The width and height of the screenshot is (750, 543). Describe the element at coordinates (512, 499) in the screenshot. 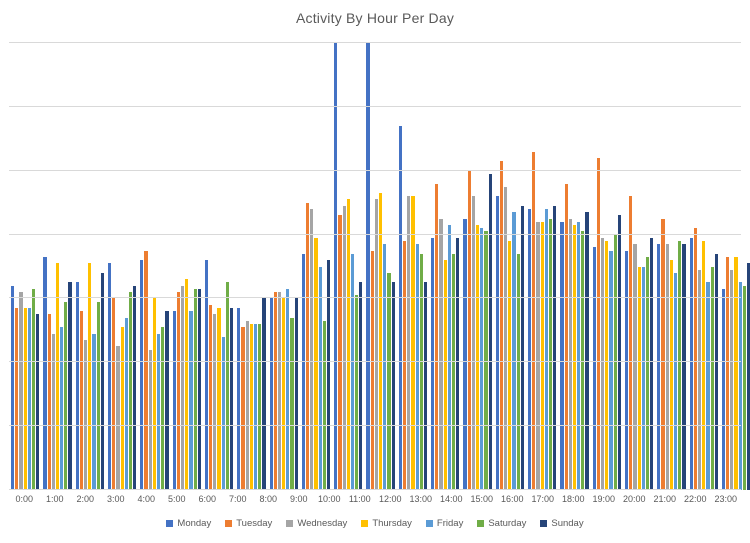

I see `x-axis-label-16:00: 16:00` at that location.